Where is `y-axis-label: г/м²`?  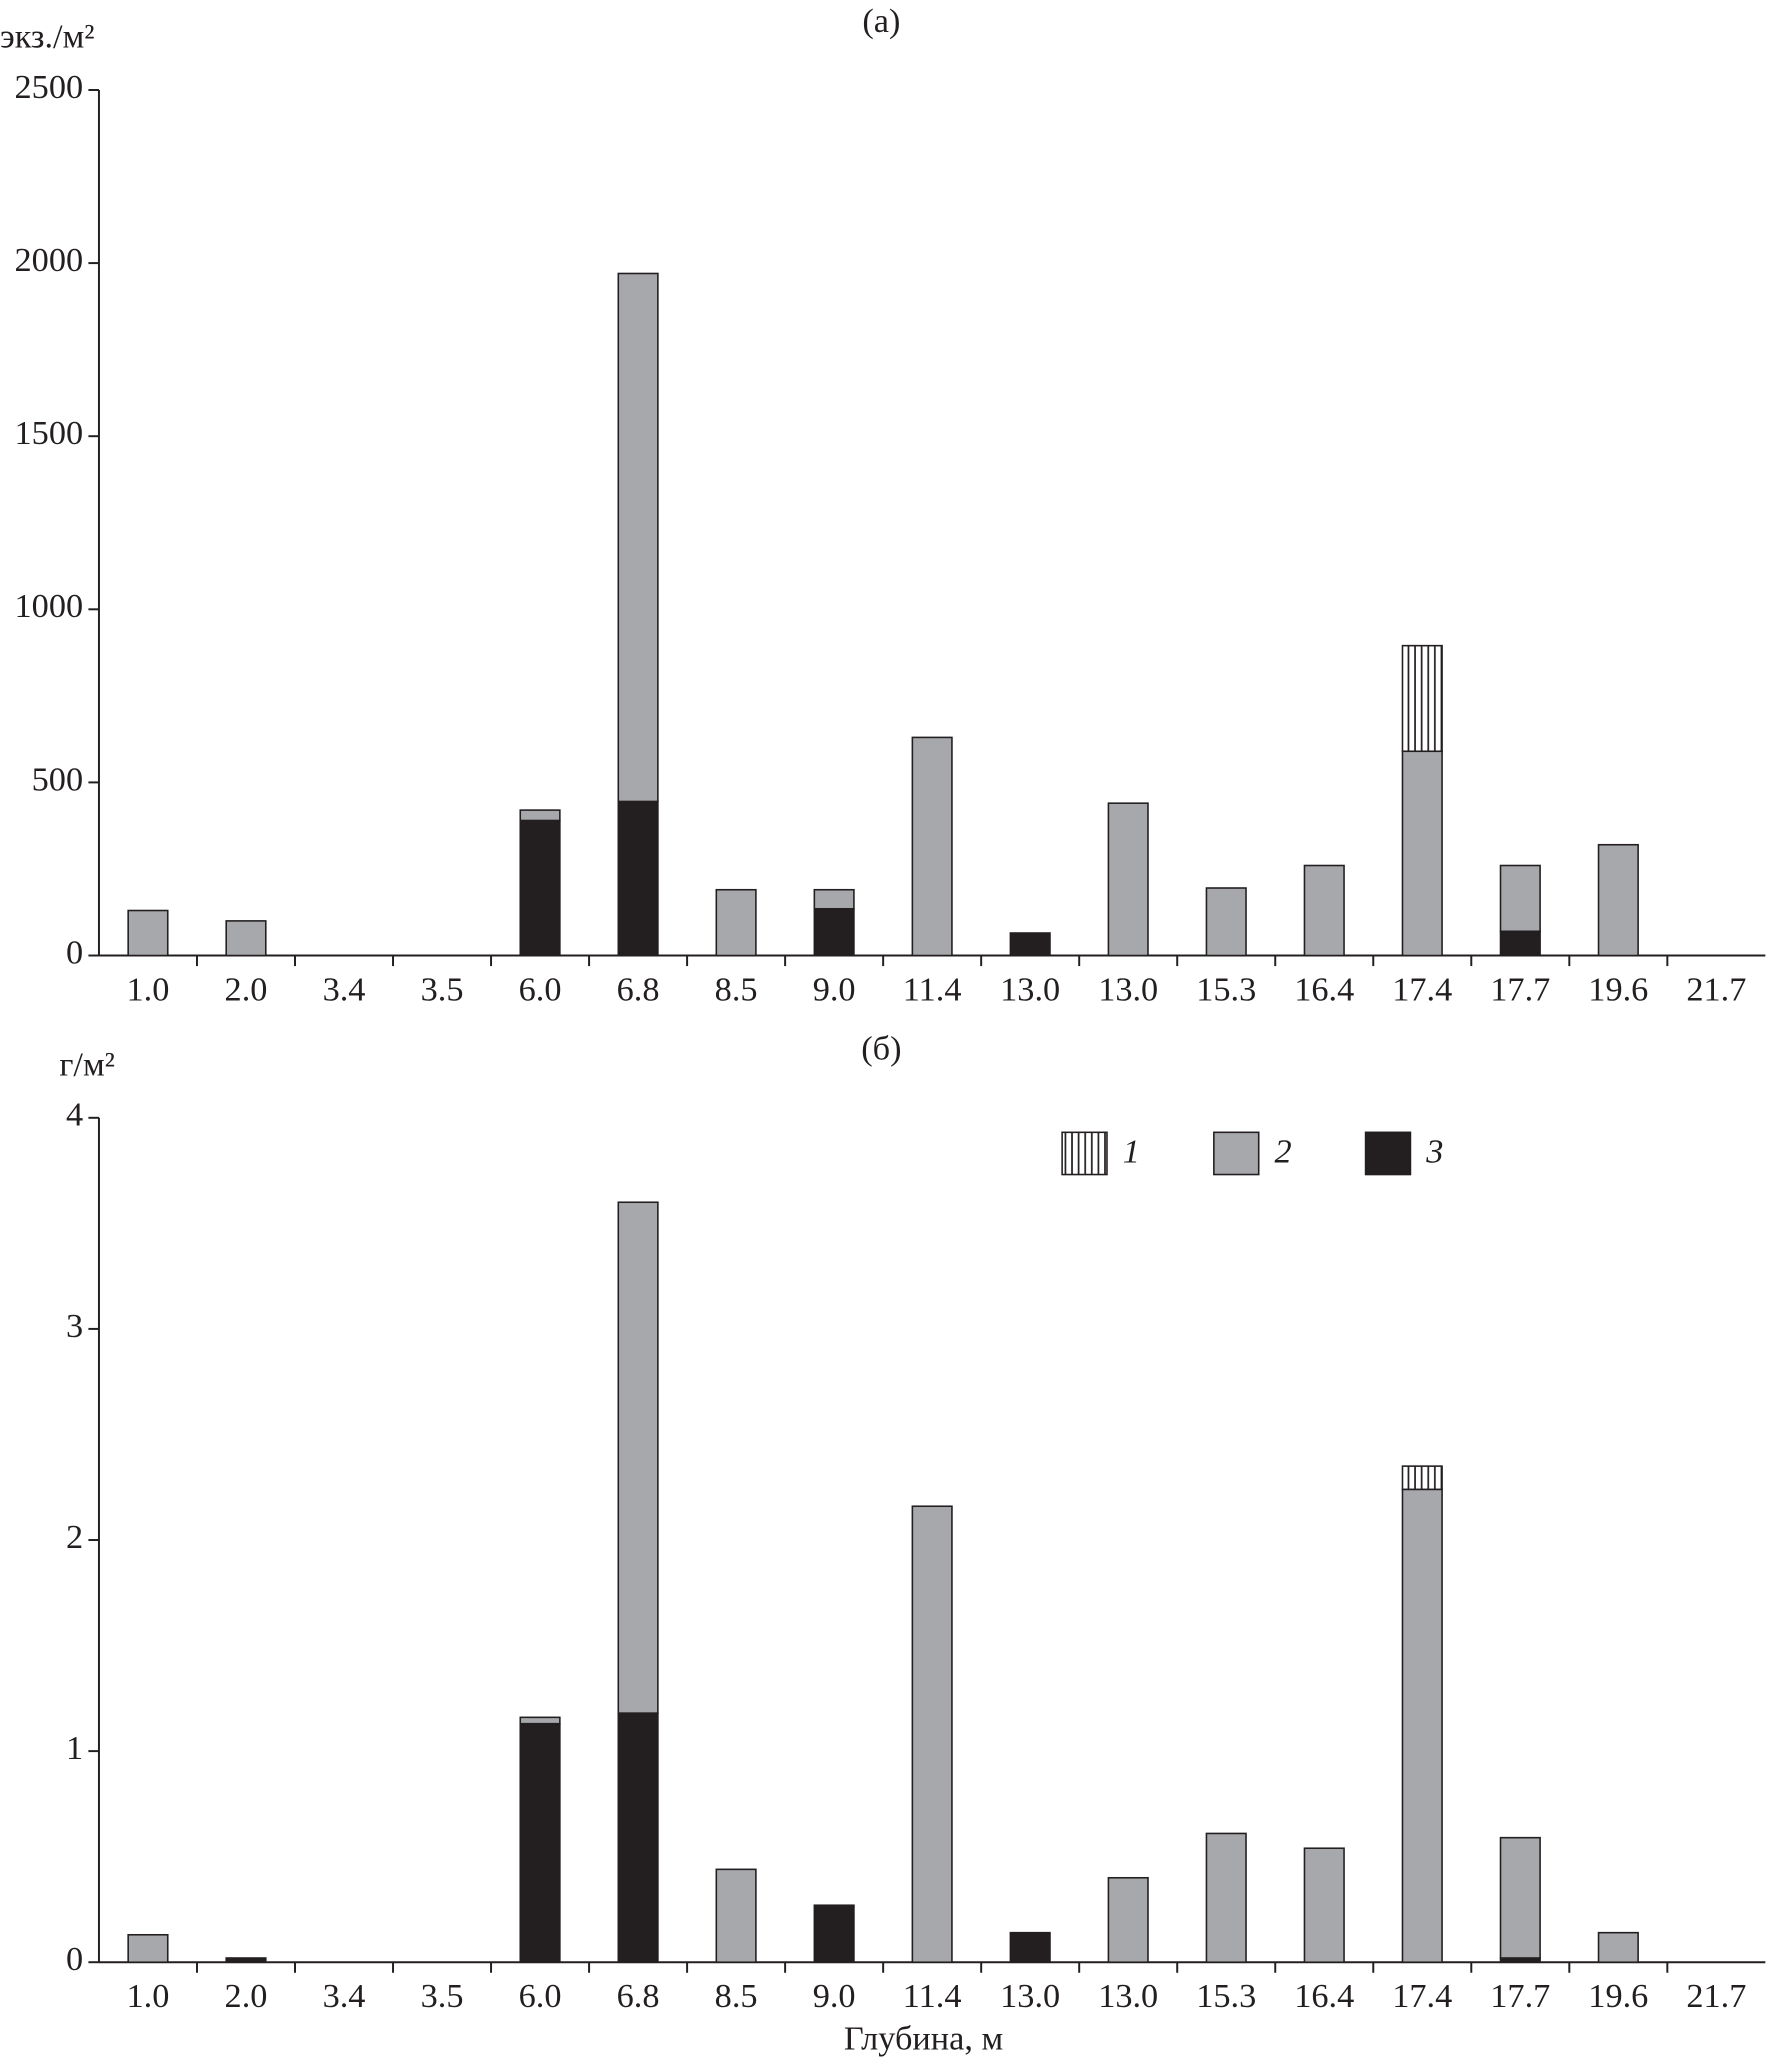
y-axis-label: г/м² is located at coordinates (87, 1065).